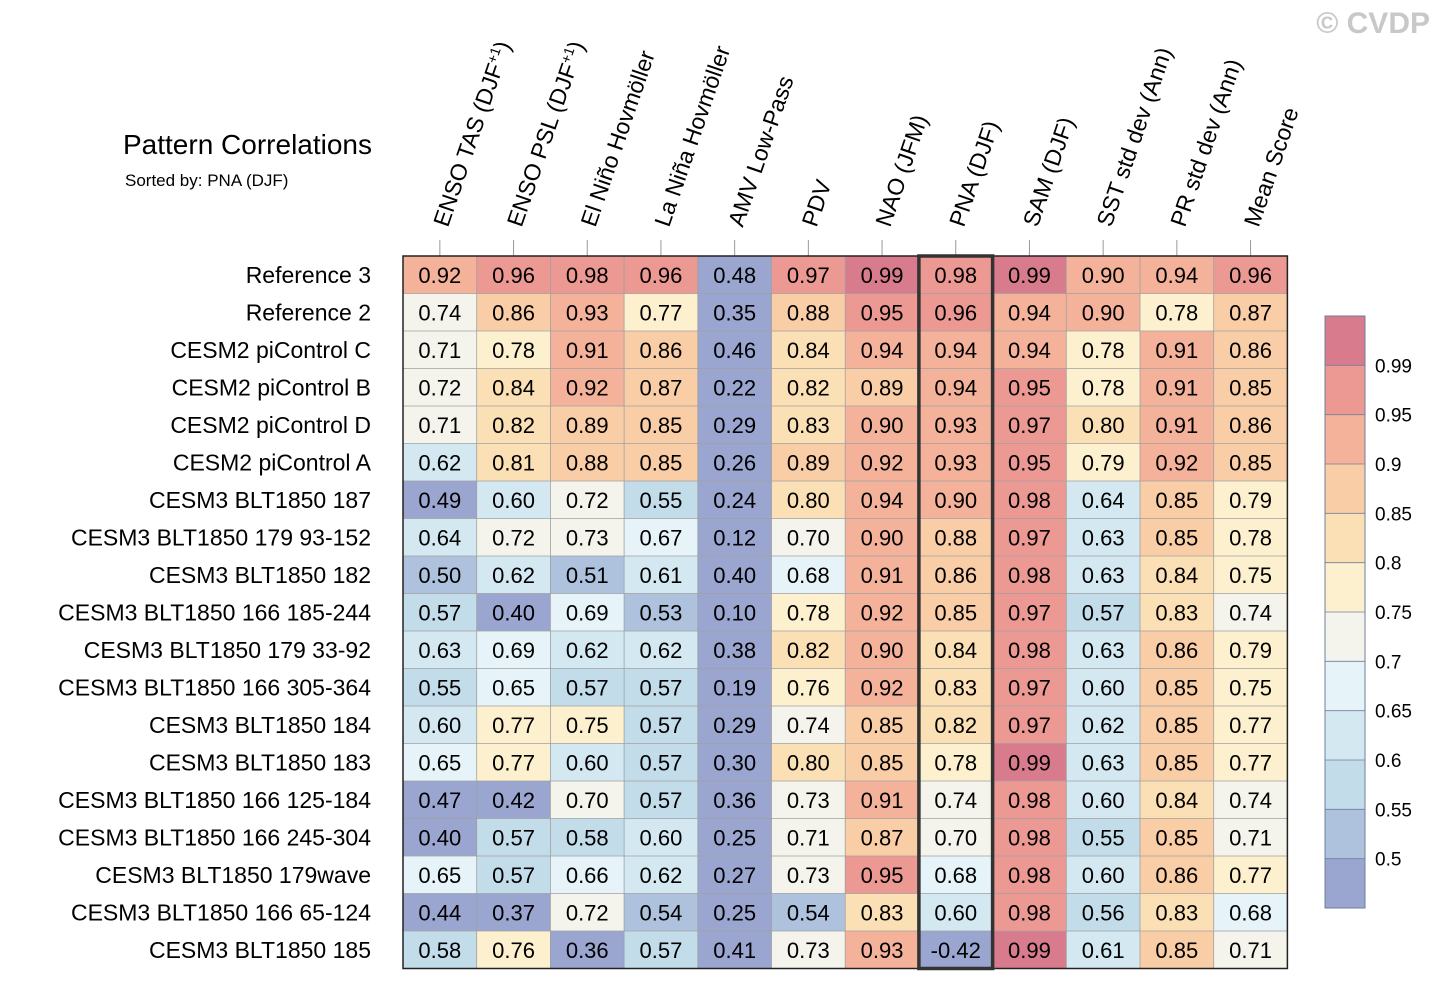 Image resolution: width=1440 pixels, height=989 pixels. What do you see at coordinates (439, 537) in the screenshot?
I see `cell-value: 0.64` at bounding box center [439, 537].